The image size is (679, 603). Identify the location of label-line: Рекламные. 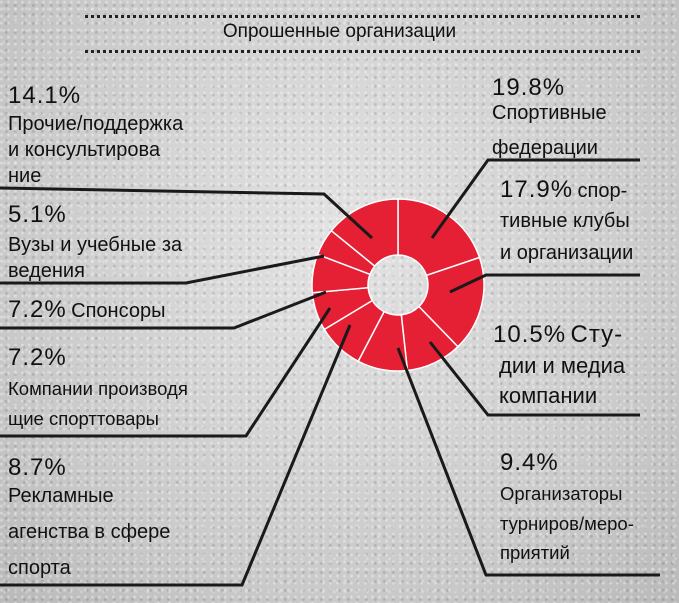
(61, 496).